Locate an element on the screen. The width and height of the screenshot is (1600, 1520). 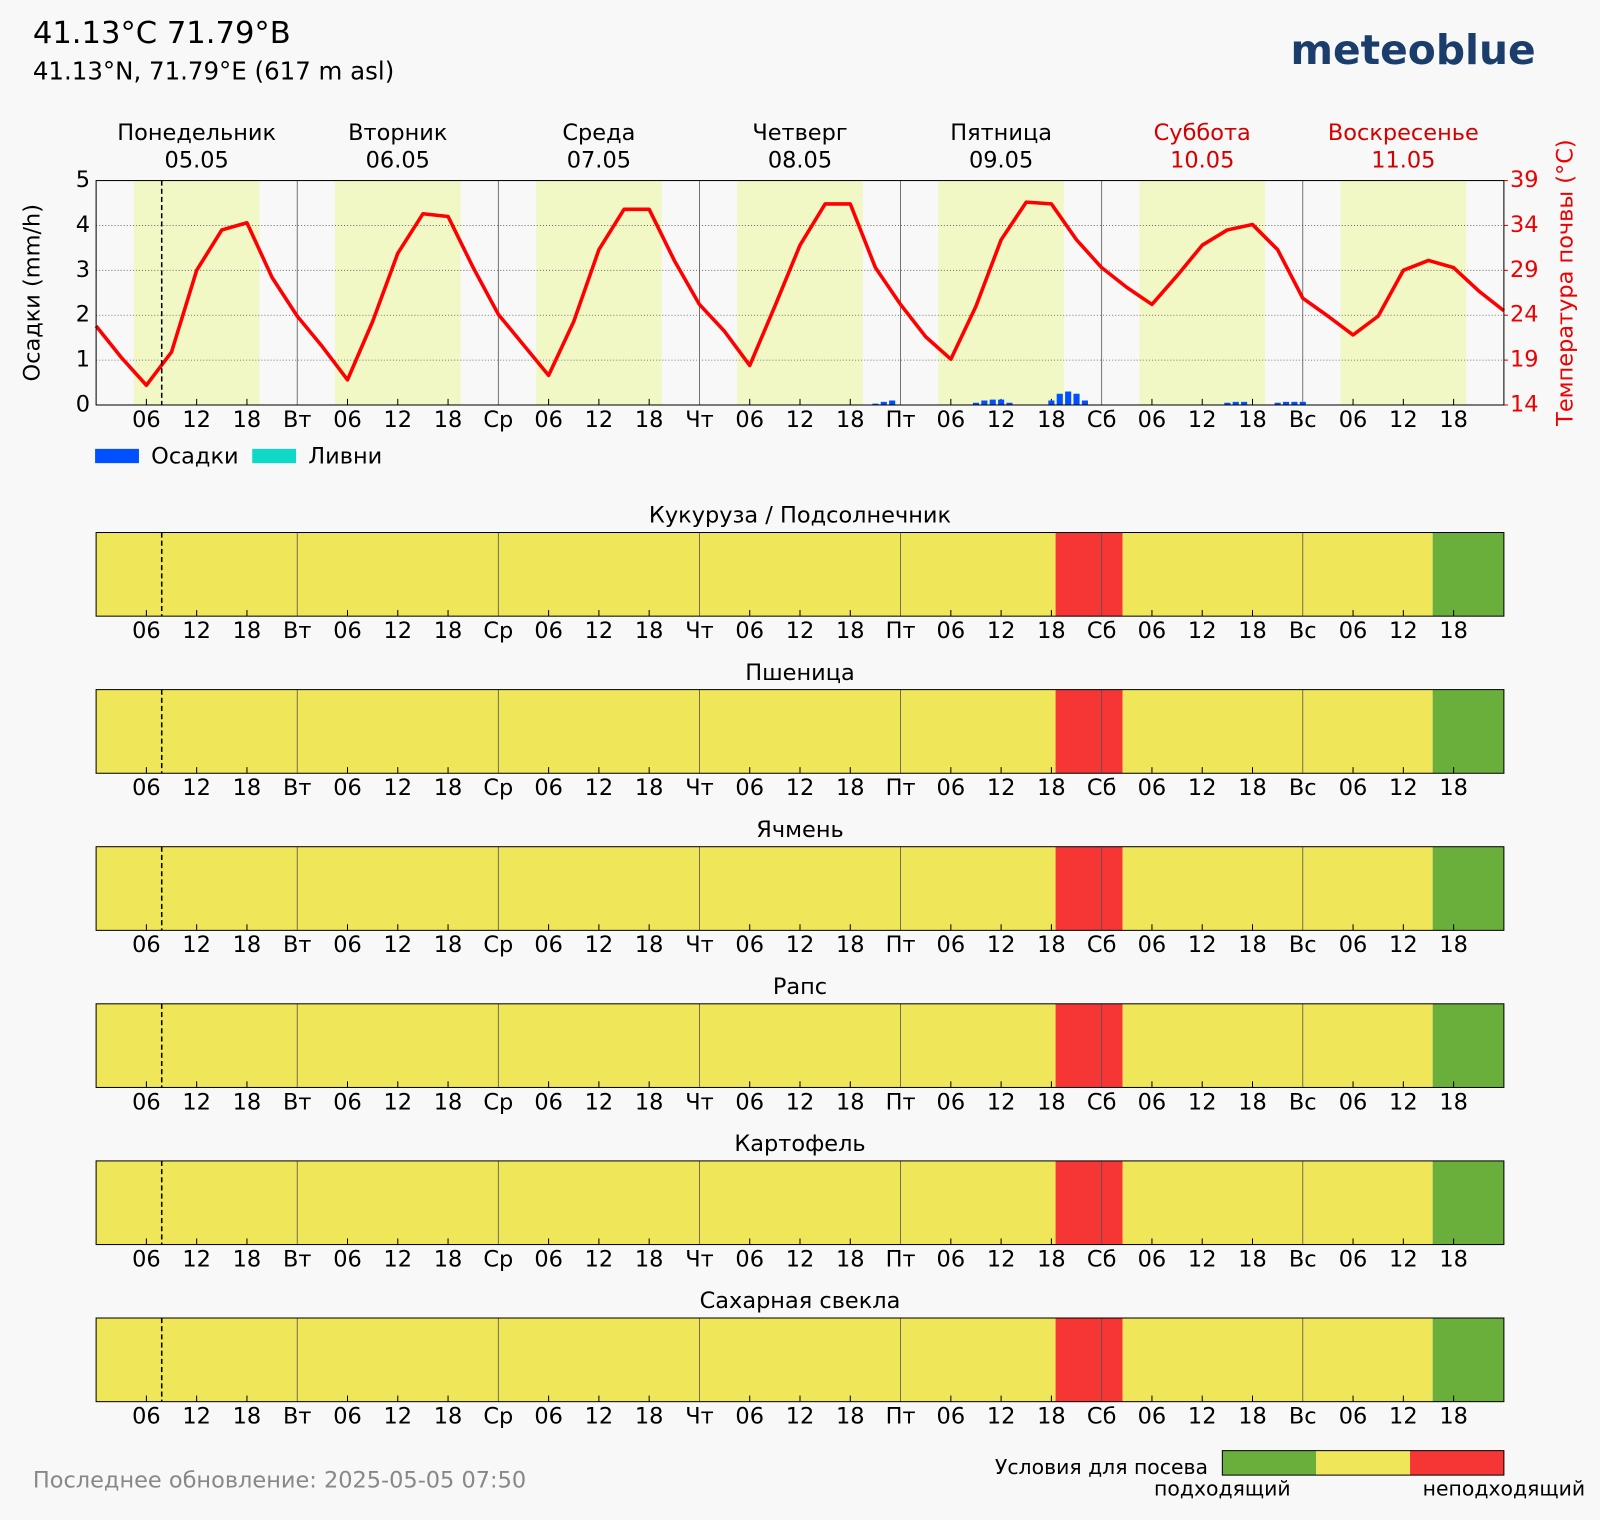
y-tick-label: 4 is located at coordinates (83, 225).